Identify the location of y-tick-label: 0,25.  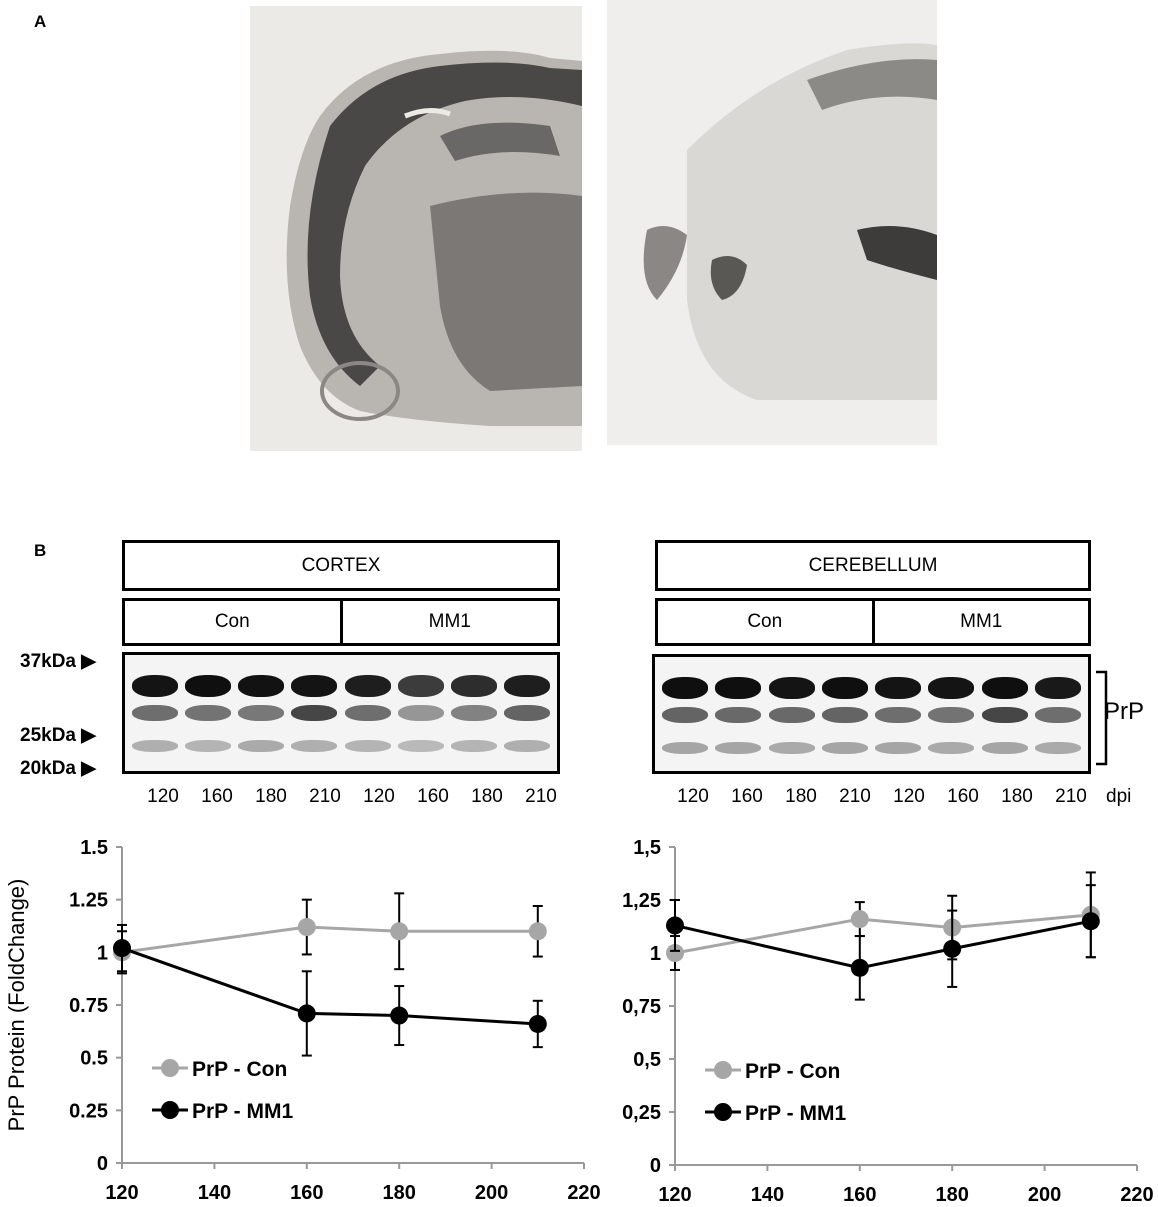
(641, 1113).